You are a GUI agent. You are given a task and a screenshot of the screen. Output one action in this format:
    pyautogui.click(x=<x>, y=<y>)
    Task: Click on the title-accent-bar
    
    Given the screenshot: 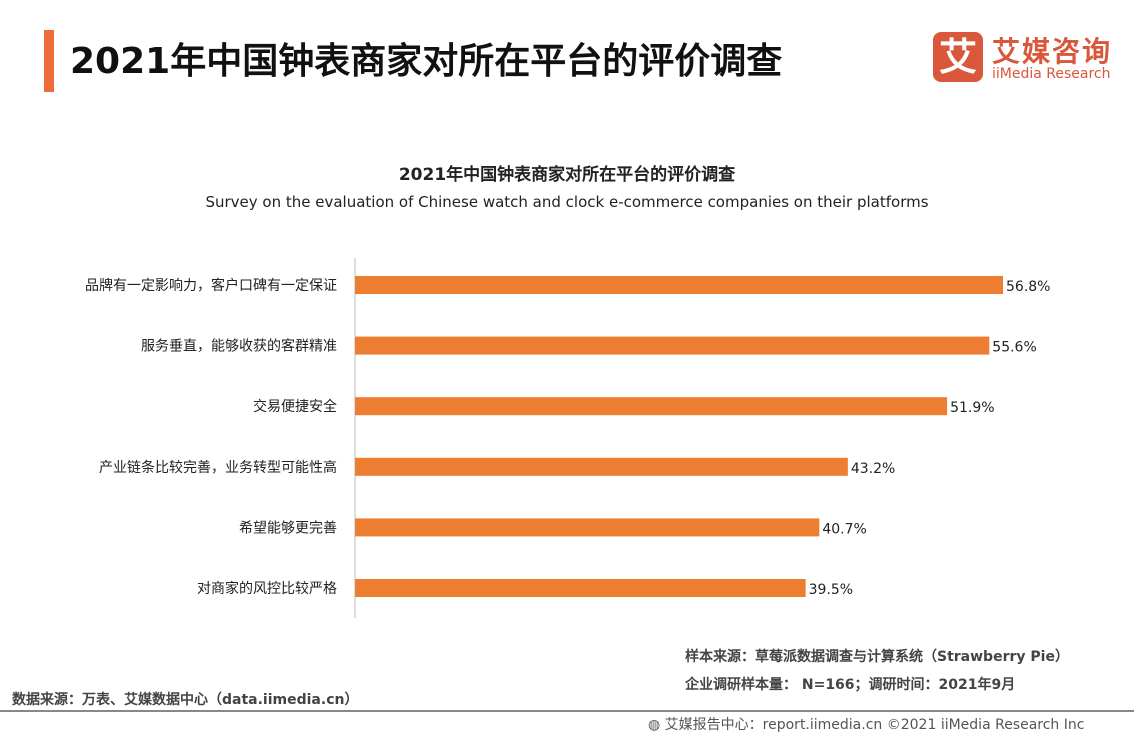 What is the action you would take?
    pyautogui.click(x=49, y=61)
    